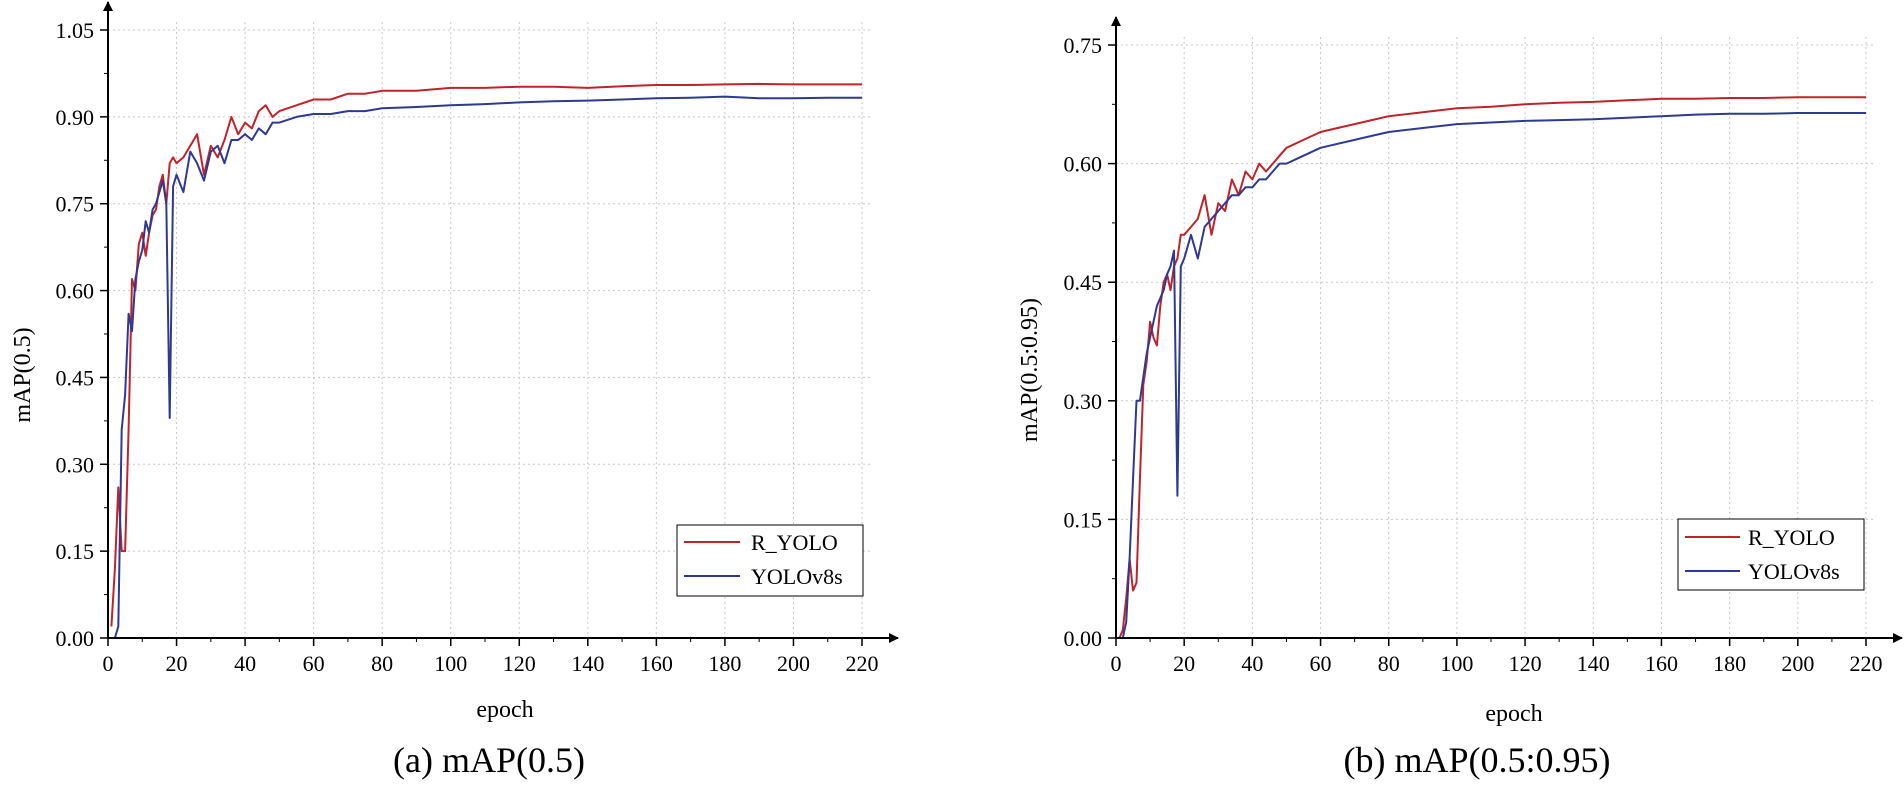 Image resolution: width=1904 pixels, height=786 pixels. I want to click on y-axis-title: mAP(0.5:0.95), so click(1030, 370).